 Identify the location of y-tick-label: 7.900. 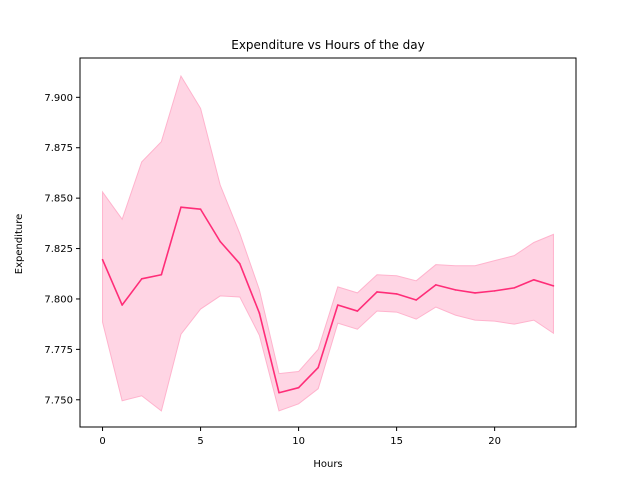
(58, 98).